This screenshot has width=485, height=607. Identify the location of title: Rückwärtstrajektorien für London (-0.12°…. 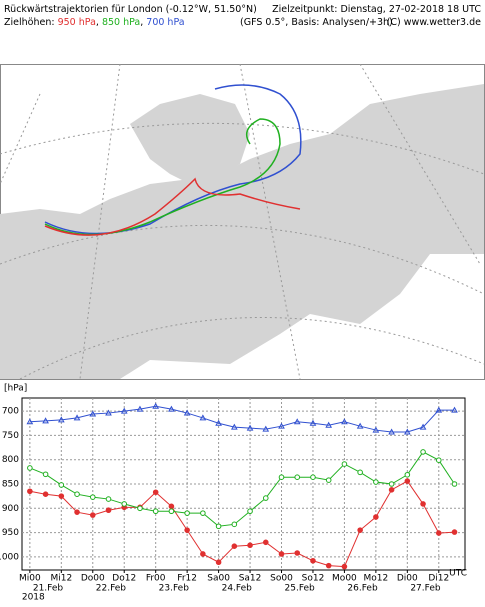
(130, 9).